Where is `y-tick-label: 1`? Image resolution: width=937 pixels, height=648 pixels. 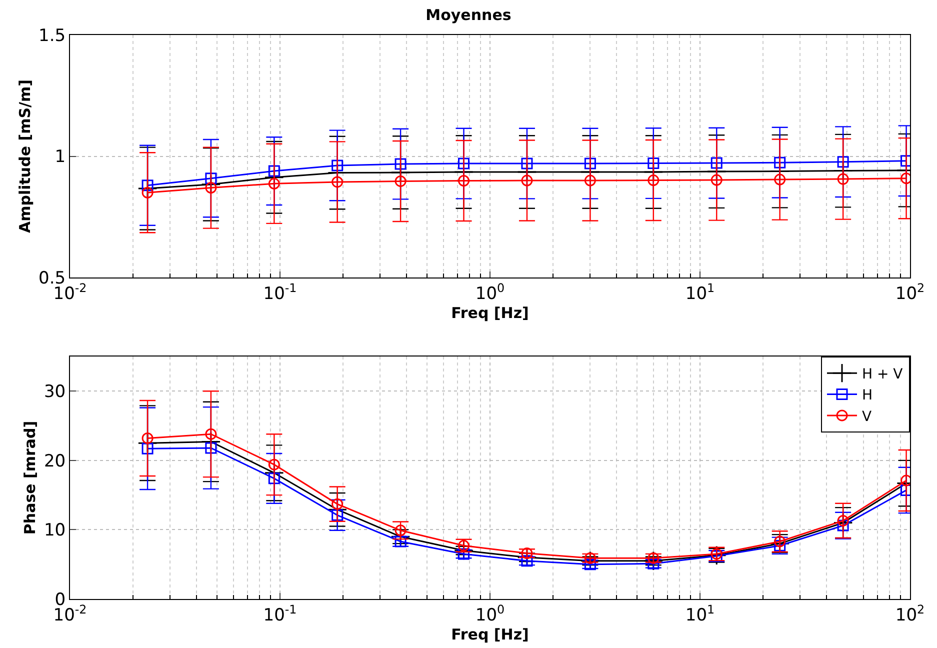
y-tick-label: 1 is located at coordinates (60, 157).